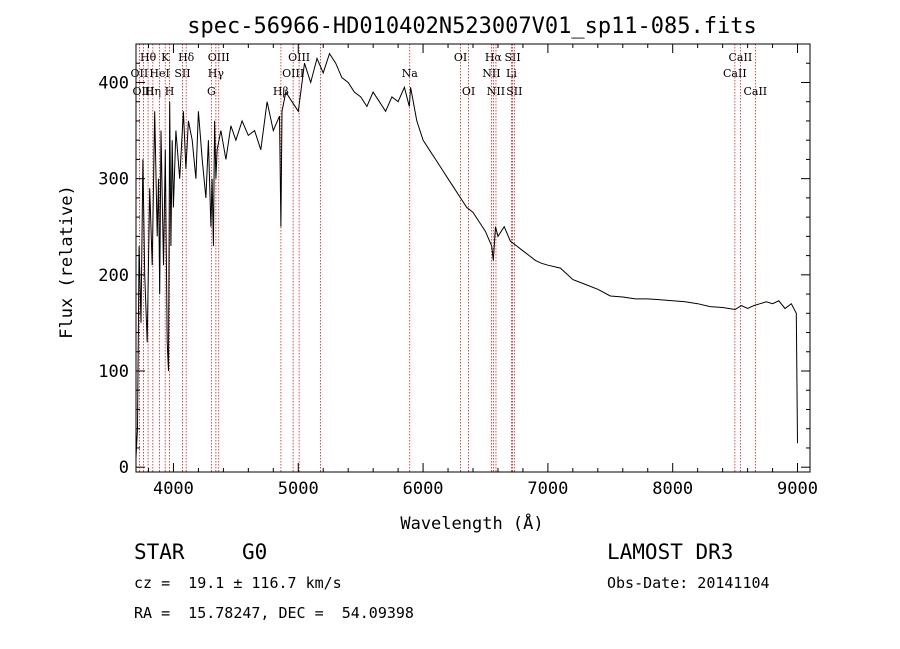  What do you see at coordinates (410, 73) in the screenshot?
I see `line-marker-label: Na` at bounding box center [410, 73].